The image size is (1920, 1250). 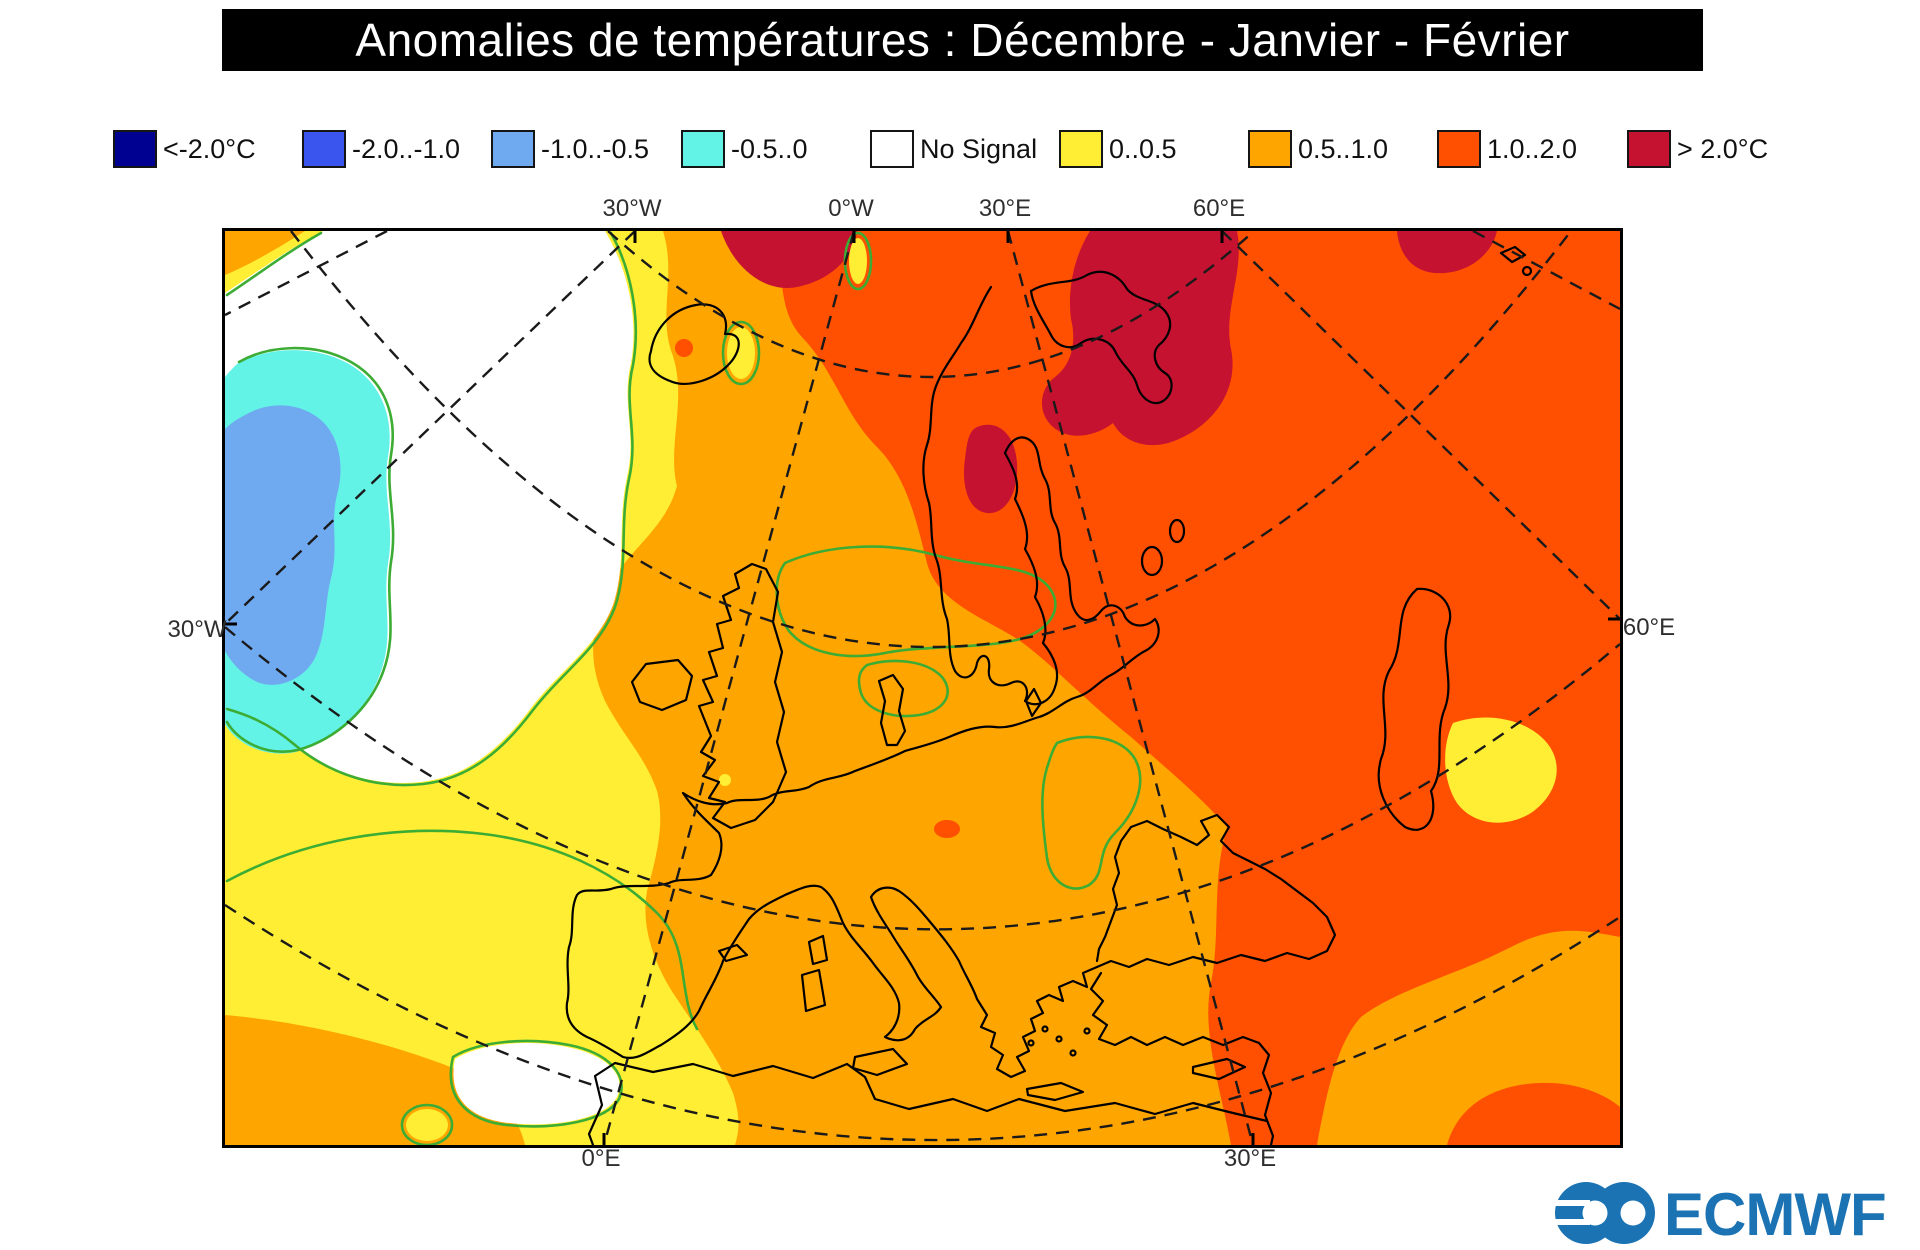 What do you see at coordinates (209, 148) in the screenshot?
I see `legend-label: <-2.0°C` at bounding box center [209, 148].